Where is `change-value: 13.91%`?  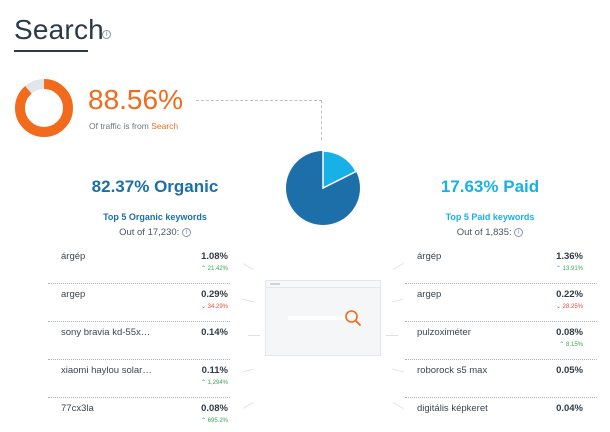
change-value: 13.91% is located at coordinates (572, 269).